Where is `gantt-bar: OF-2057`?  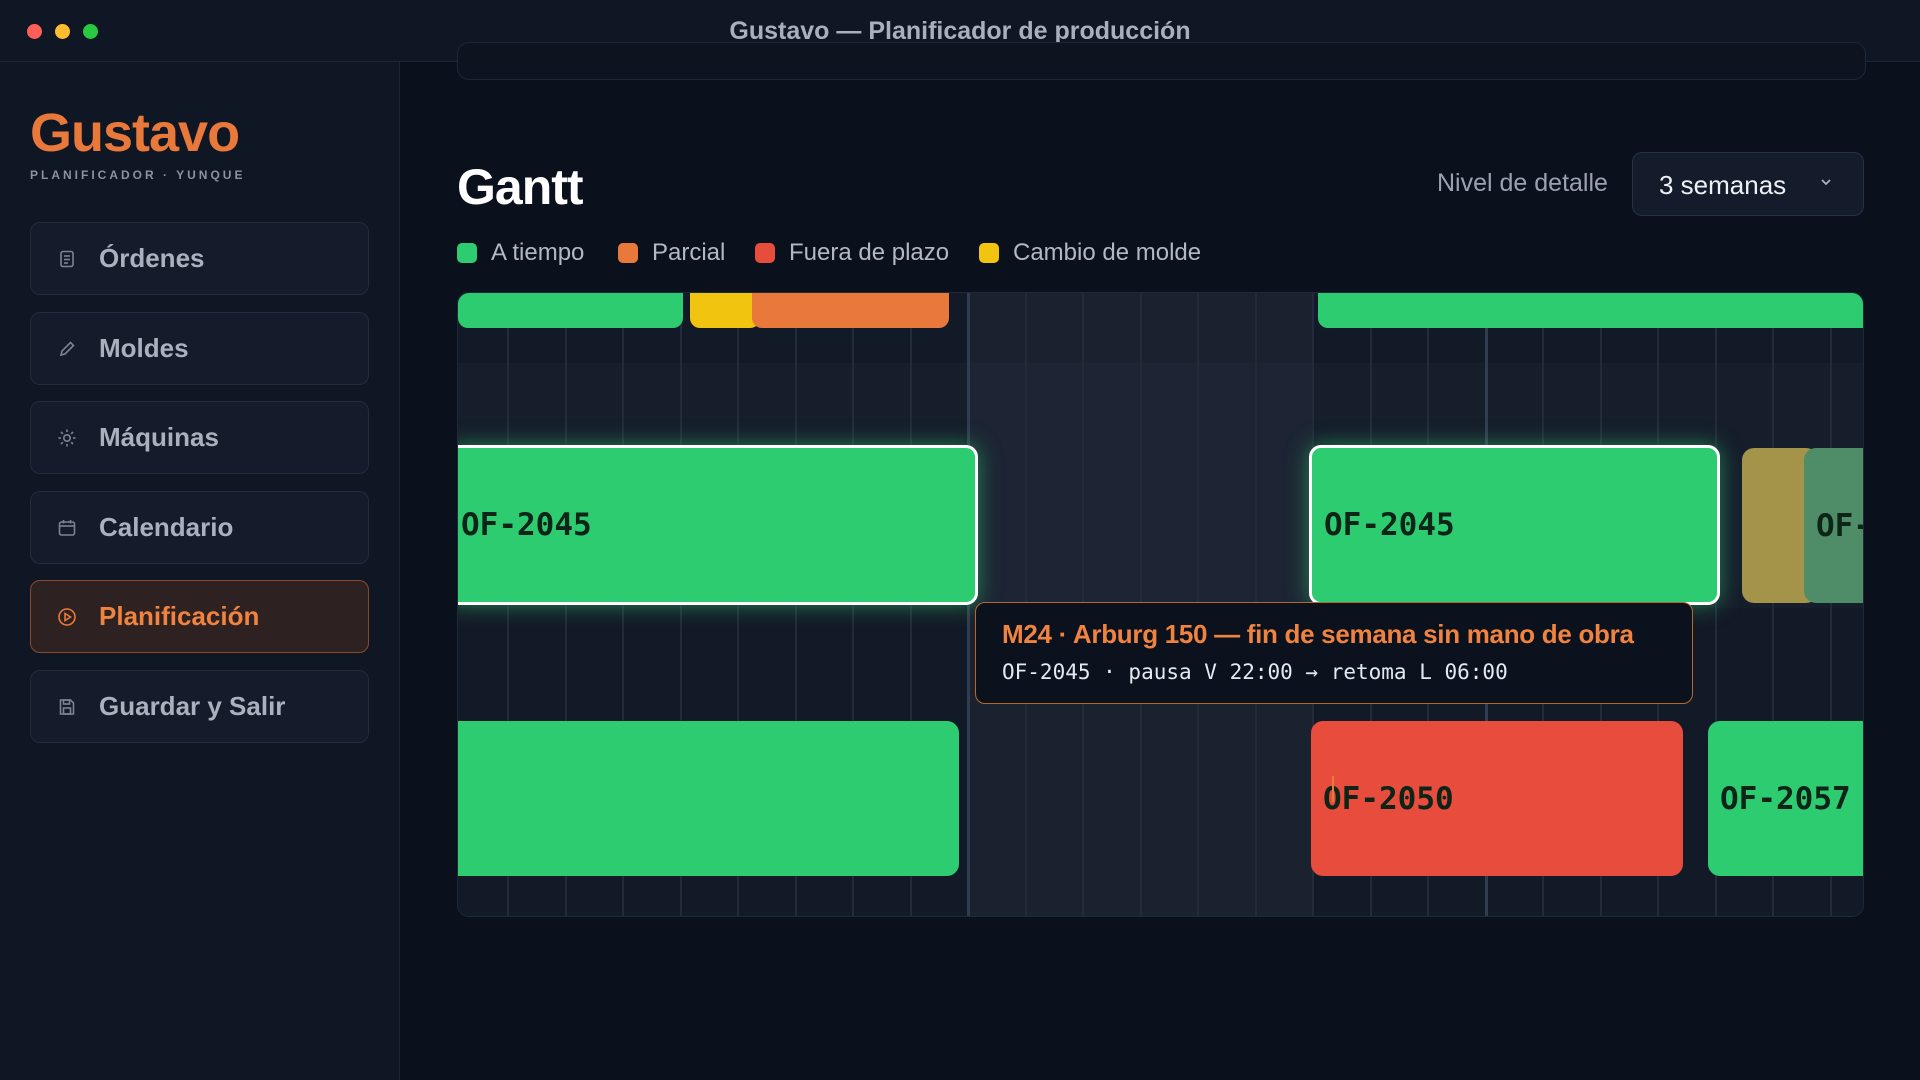
gantt-bar: OF-2057 is located at coordinates (1785, 798).